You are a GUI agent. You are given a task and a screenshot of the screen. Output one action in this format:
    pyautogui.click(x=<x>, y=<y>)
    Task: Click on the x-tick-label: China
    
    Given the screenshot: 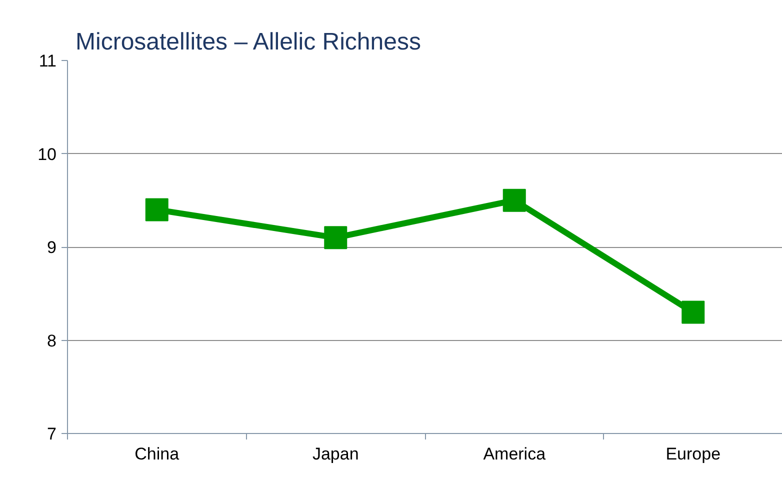 What is the action you would take?
    pyautogui.click(x=157, y=454)
    